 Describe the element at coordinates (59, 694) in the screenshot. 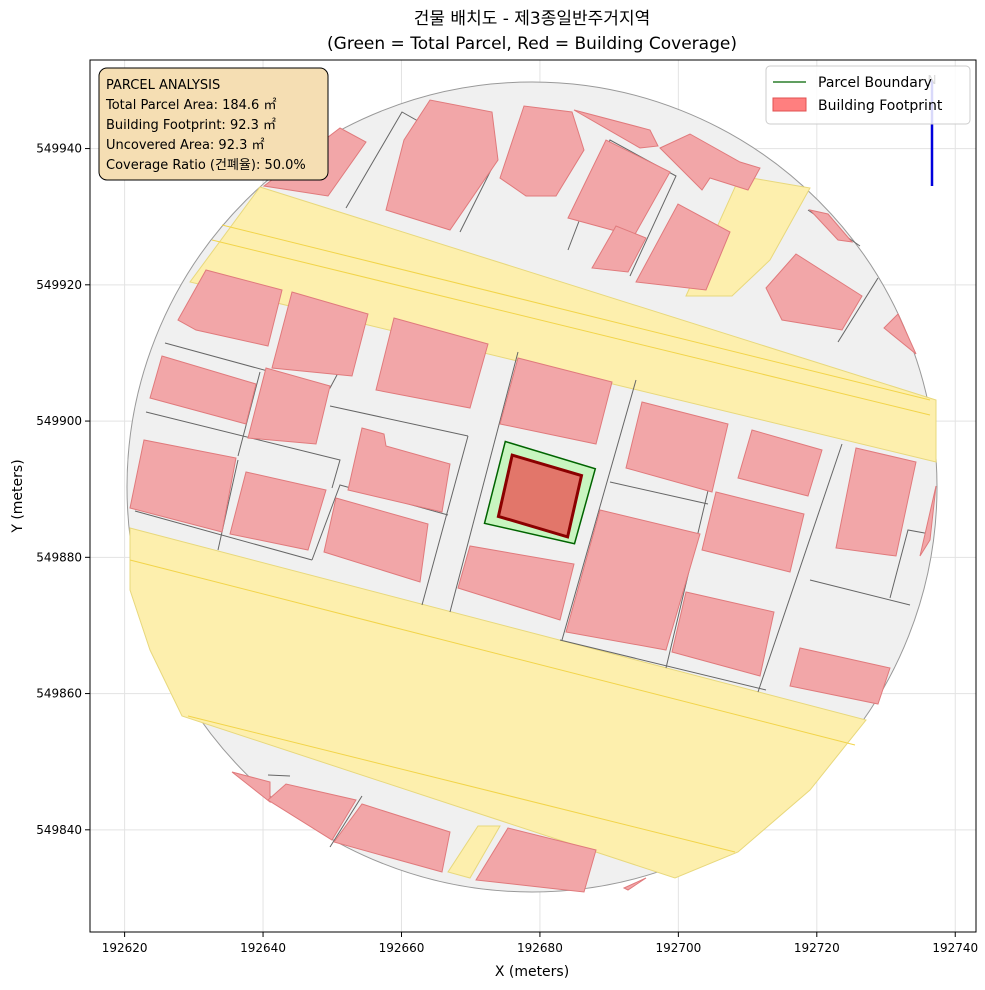

I see `y-tick-label: 549860` at that location.